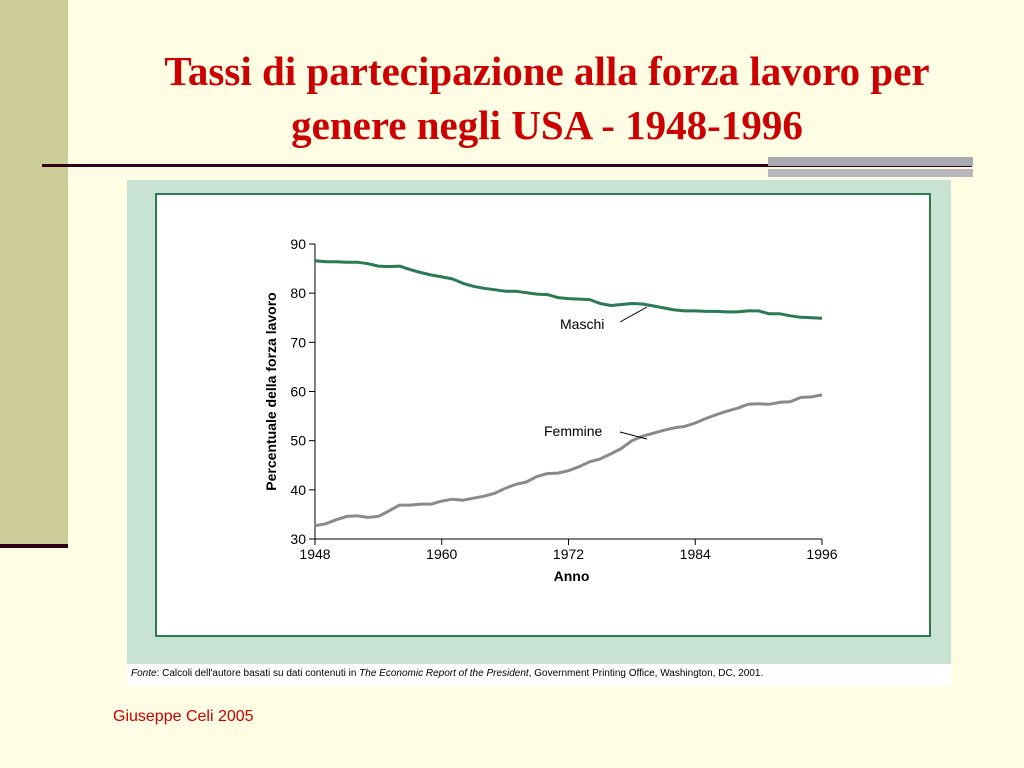 This screenshot has width=1024, height=768. Describe the element at coordinates (582, 324) in the screenshot. I see `series-label-maschi: Maschi` at that location.